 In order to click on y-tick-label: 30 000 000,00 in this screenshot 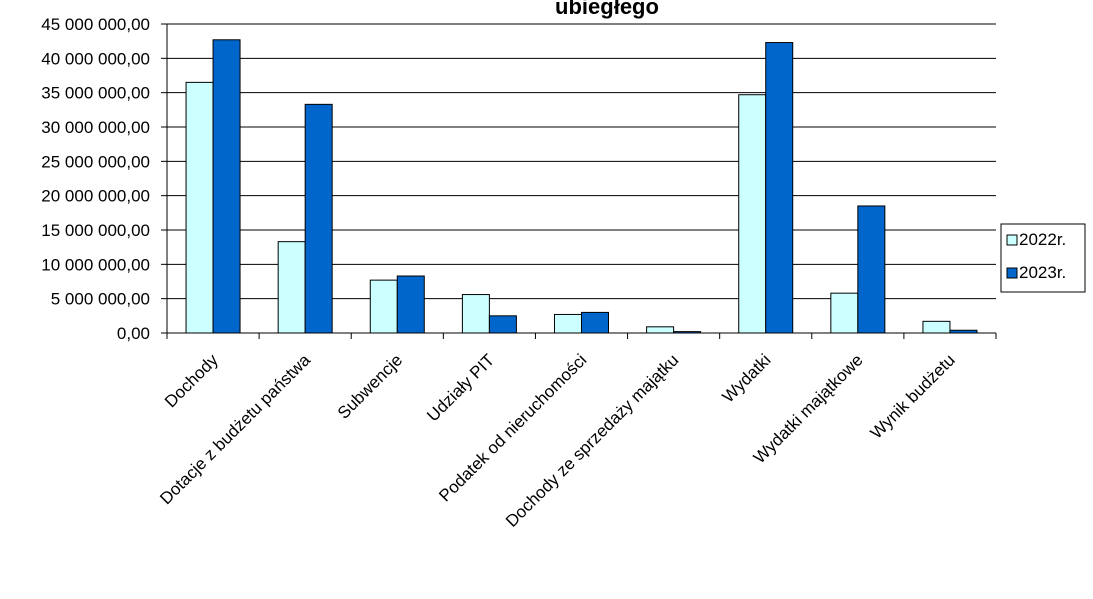, I will do `click(95, 127)`.